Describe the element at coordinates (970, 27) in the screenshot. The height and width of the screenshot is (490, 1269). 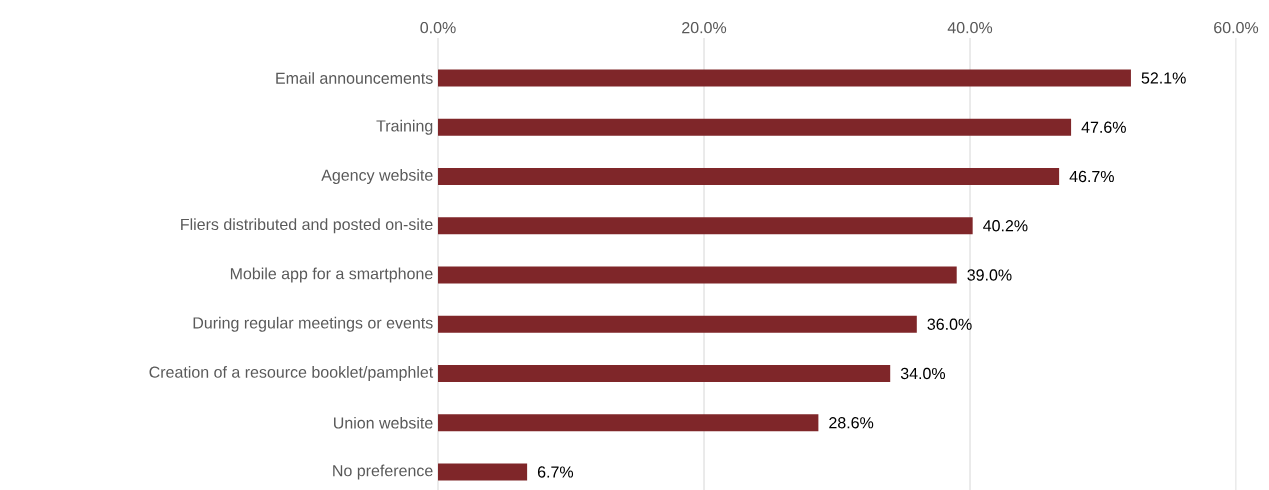
I see `x-tick-label: 40.0%` at that location.